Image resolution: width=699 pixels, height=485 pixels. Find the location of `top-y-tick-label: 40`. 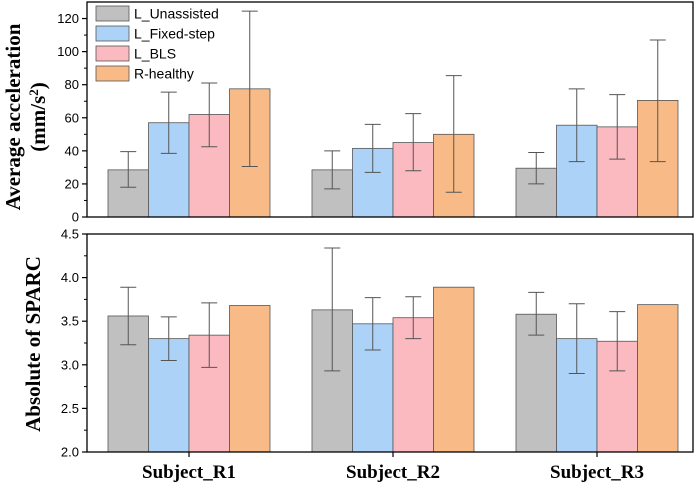

top-y-tick-label: 40 is located at coordinates (72, 150).